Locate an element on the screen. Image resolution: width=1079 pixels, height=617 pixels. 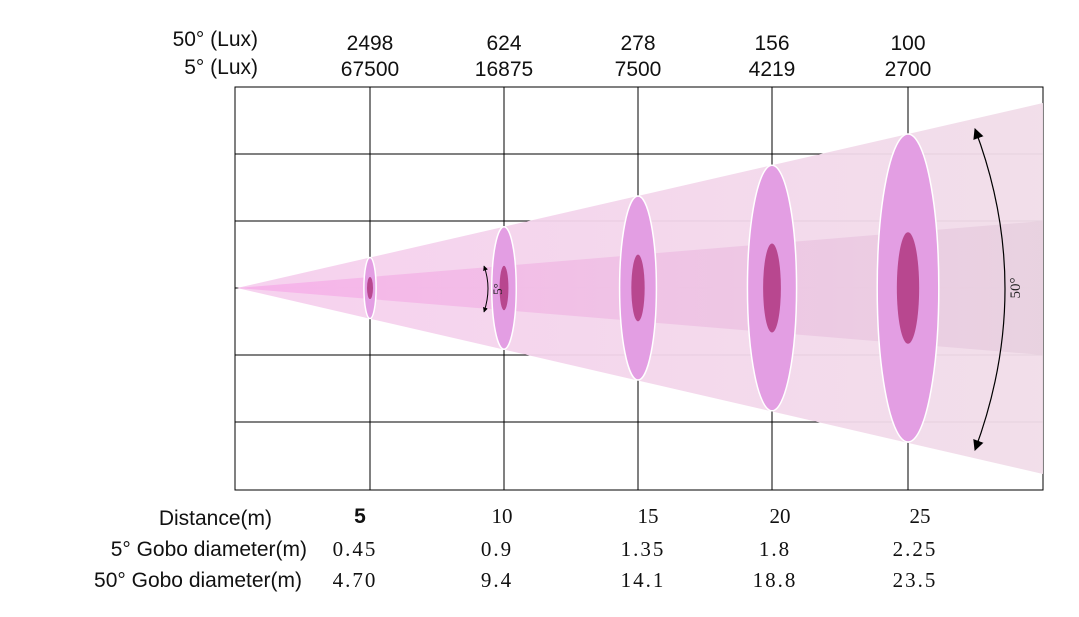
gobo5-value: 0.45 is located at coordinates (355, 549).